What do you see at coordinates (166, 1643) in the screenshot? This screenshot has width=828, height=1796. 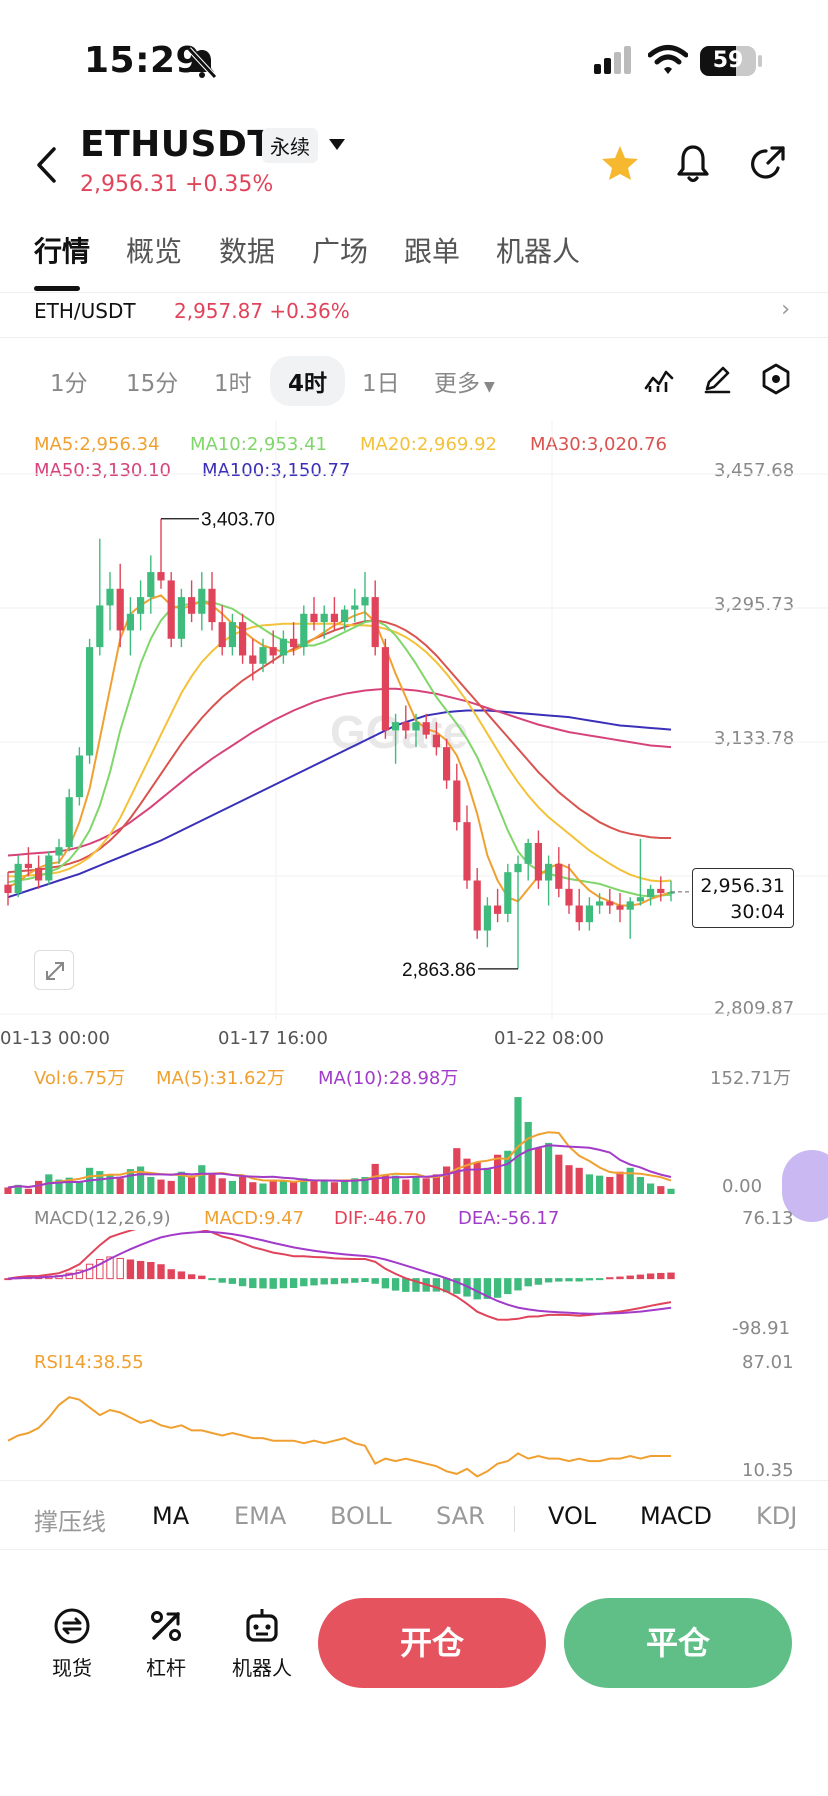 I see `nav-leverage: 杠杆` at bounding box center [166, 1643].